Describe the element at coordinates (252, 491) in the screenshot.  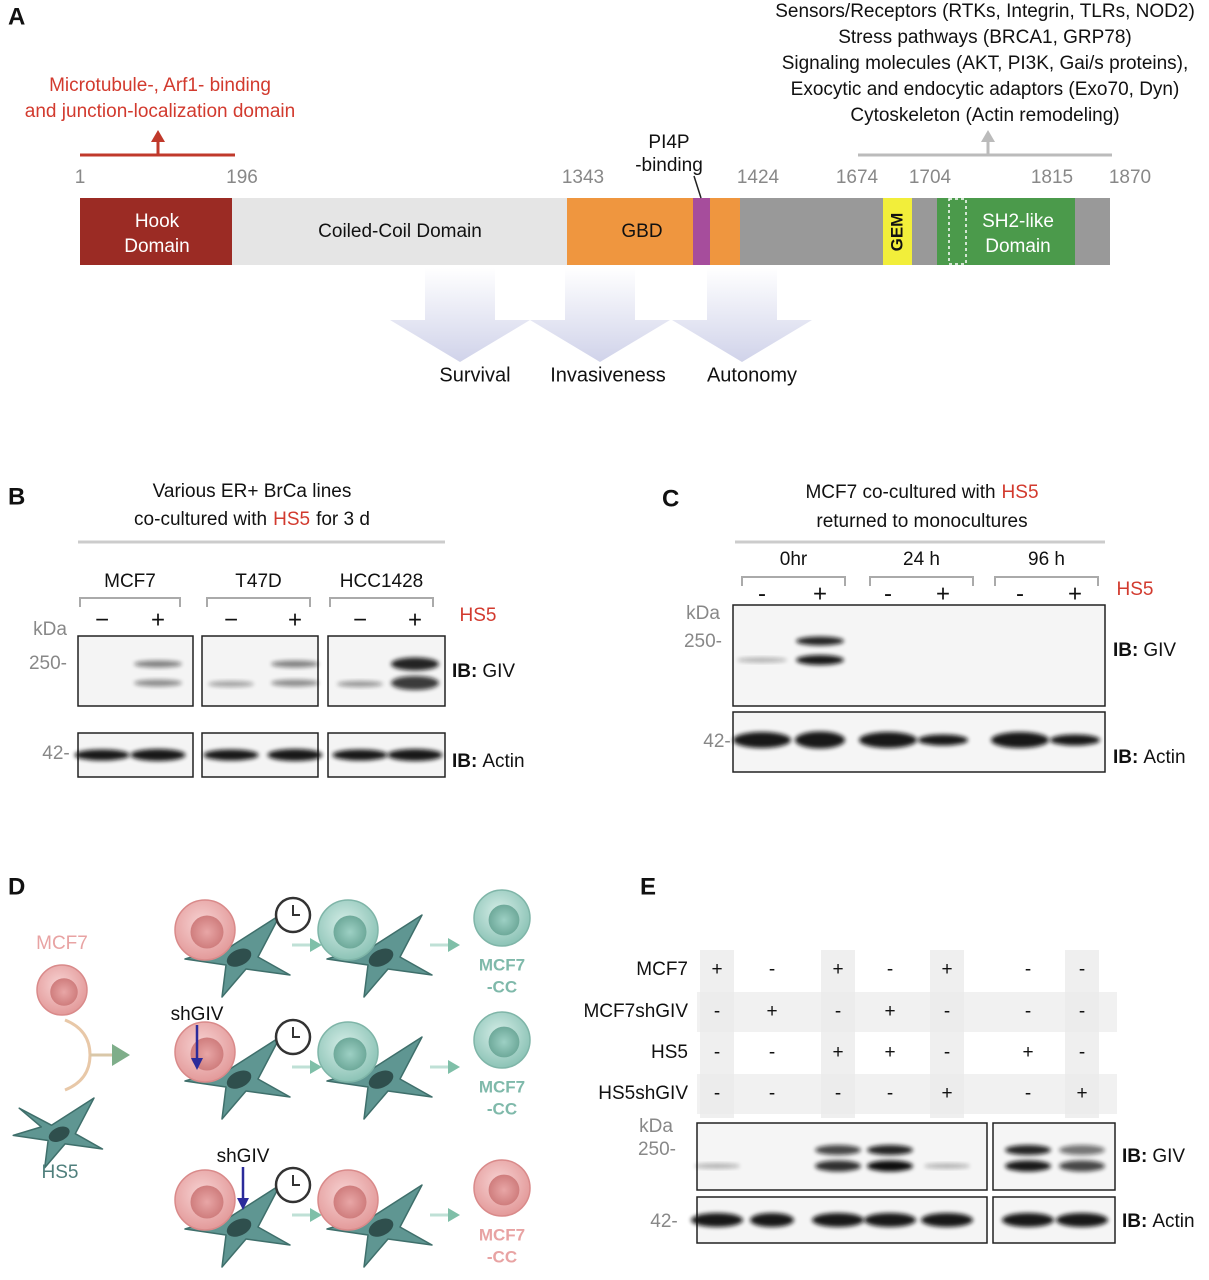
I see `panel-title: Various ER+ BrCa lines` at that location.